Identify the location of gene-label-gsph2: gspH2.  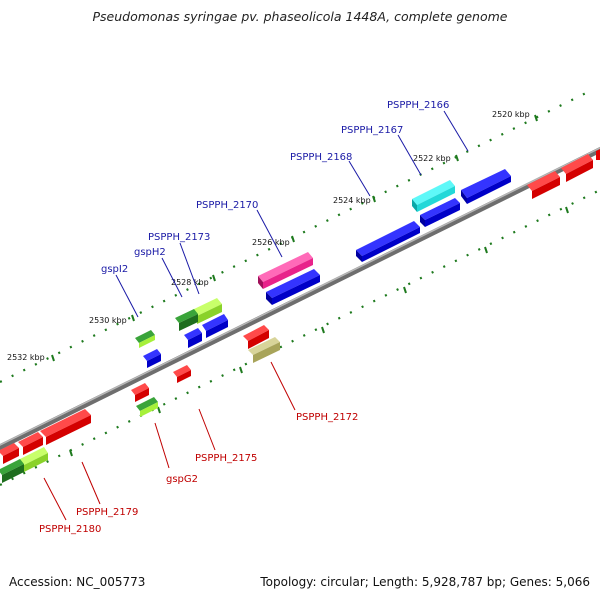
(150, 252).